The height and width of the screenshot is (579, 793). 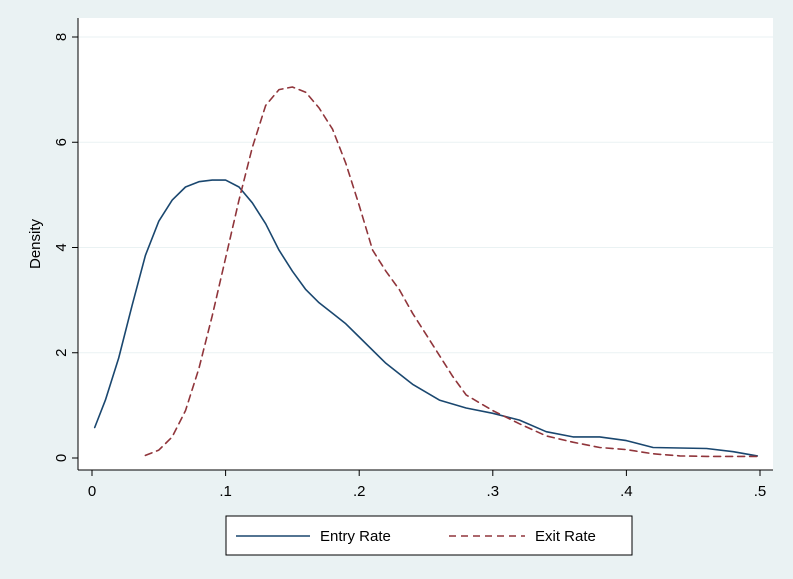 What do you see at coordinates (359, 491) in the screenshot?
I see `x-tick-label: .2` at bounding box center [359, 491].